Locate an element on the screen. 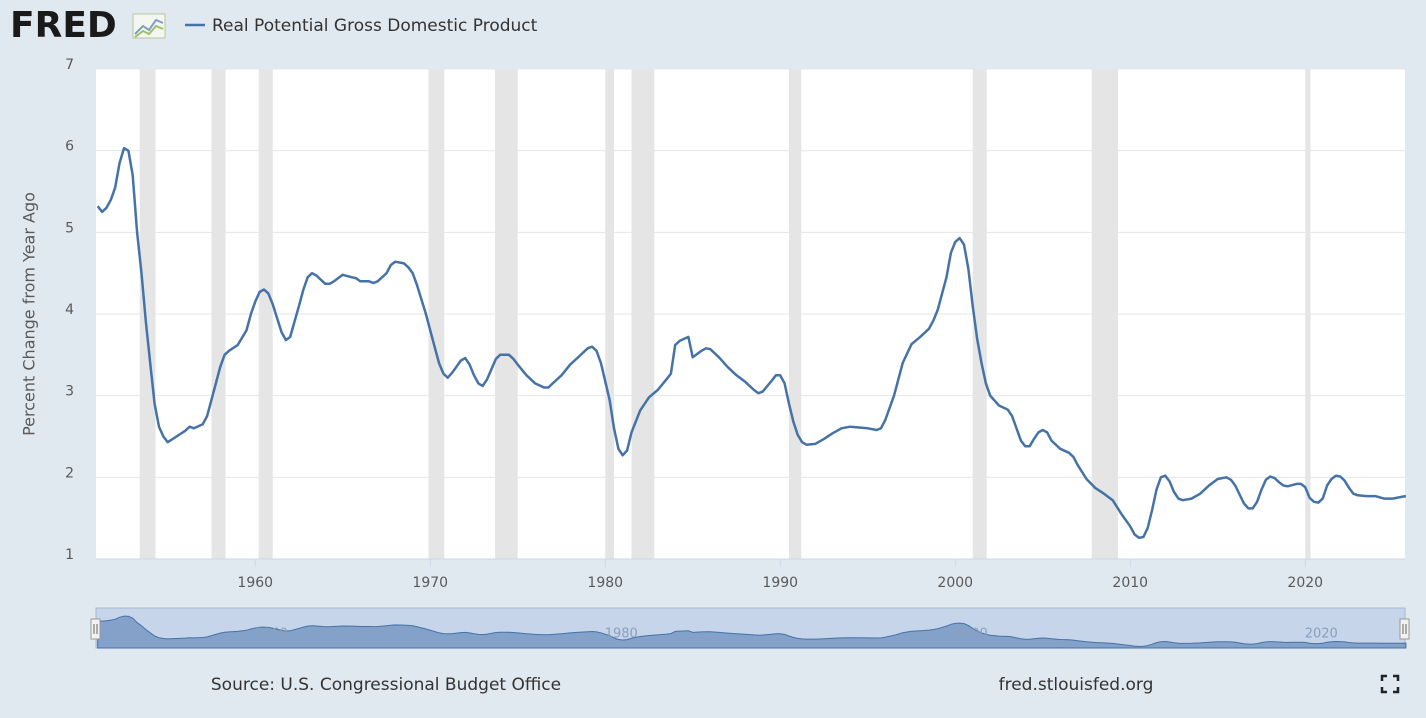  x-tick-label: 1970 is located at coordinates (430, 583).